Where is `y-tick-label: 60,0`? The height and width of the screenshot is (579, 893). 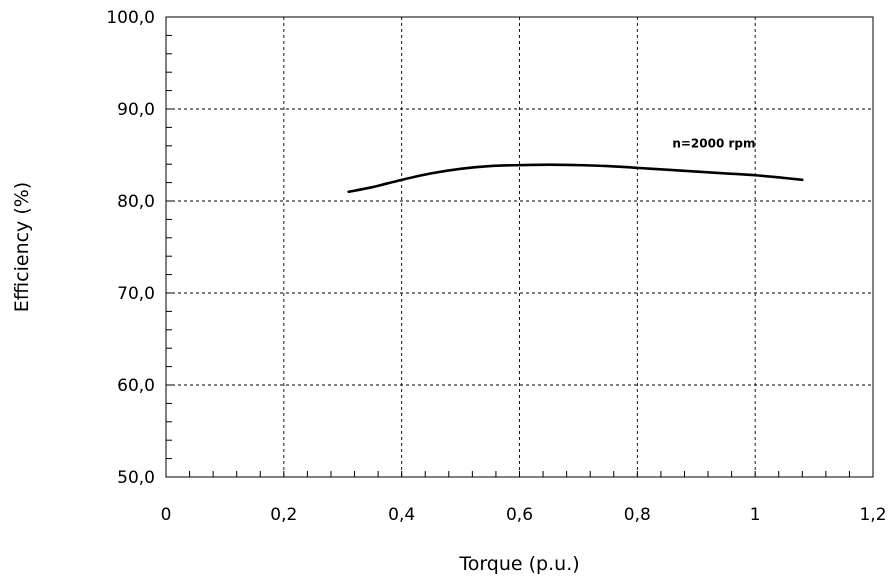 y-tick-label: 60,0 is located at coordinates (136, 386).